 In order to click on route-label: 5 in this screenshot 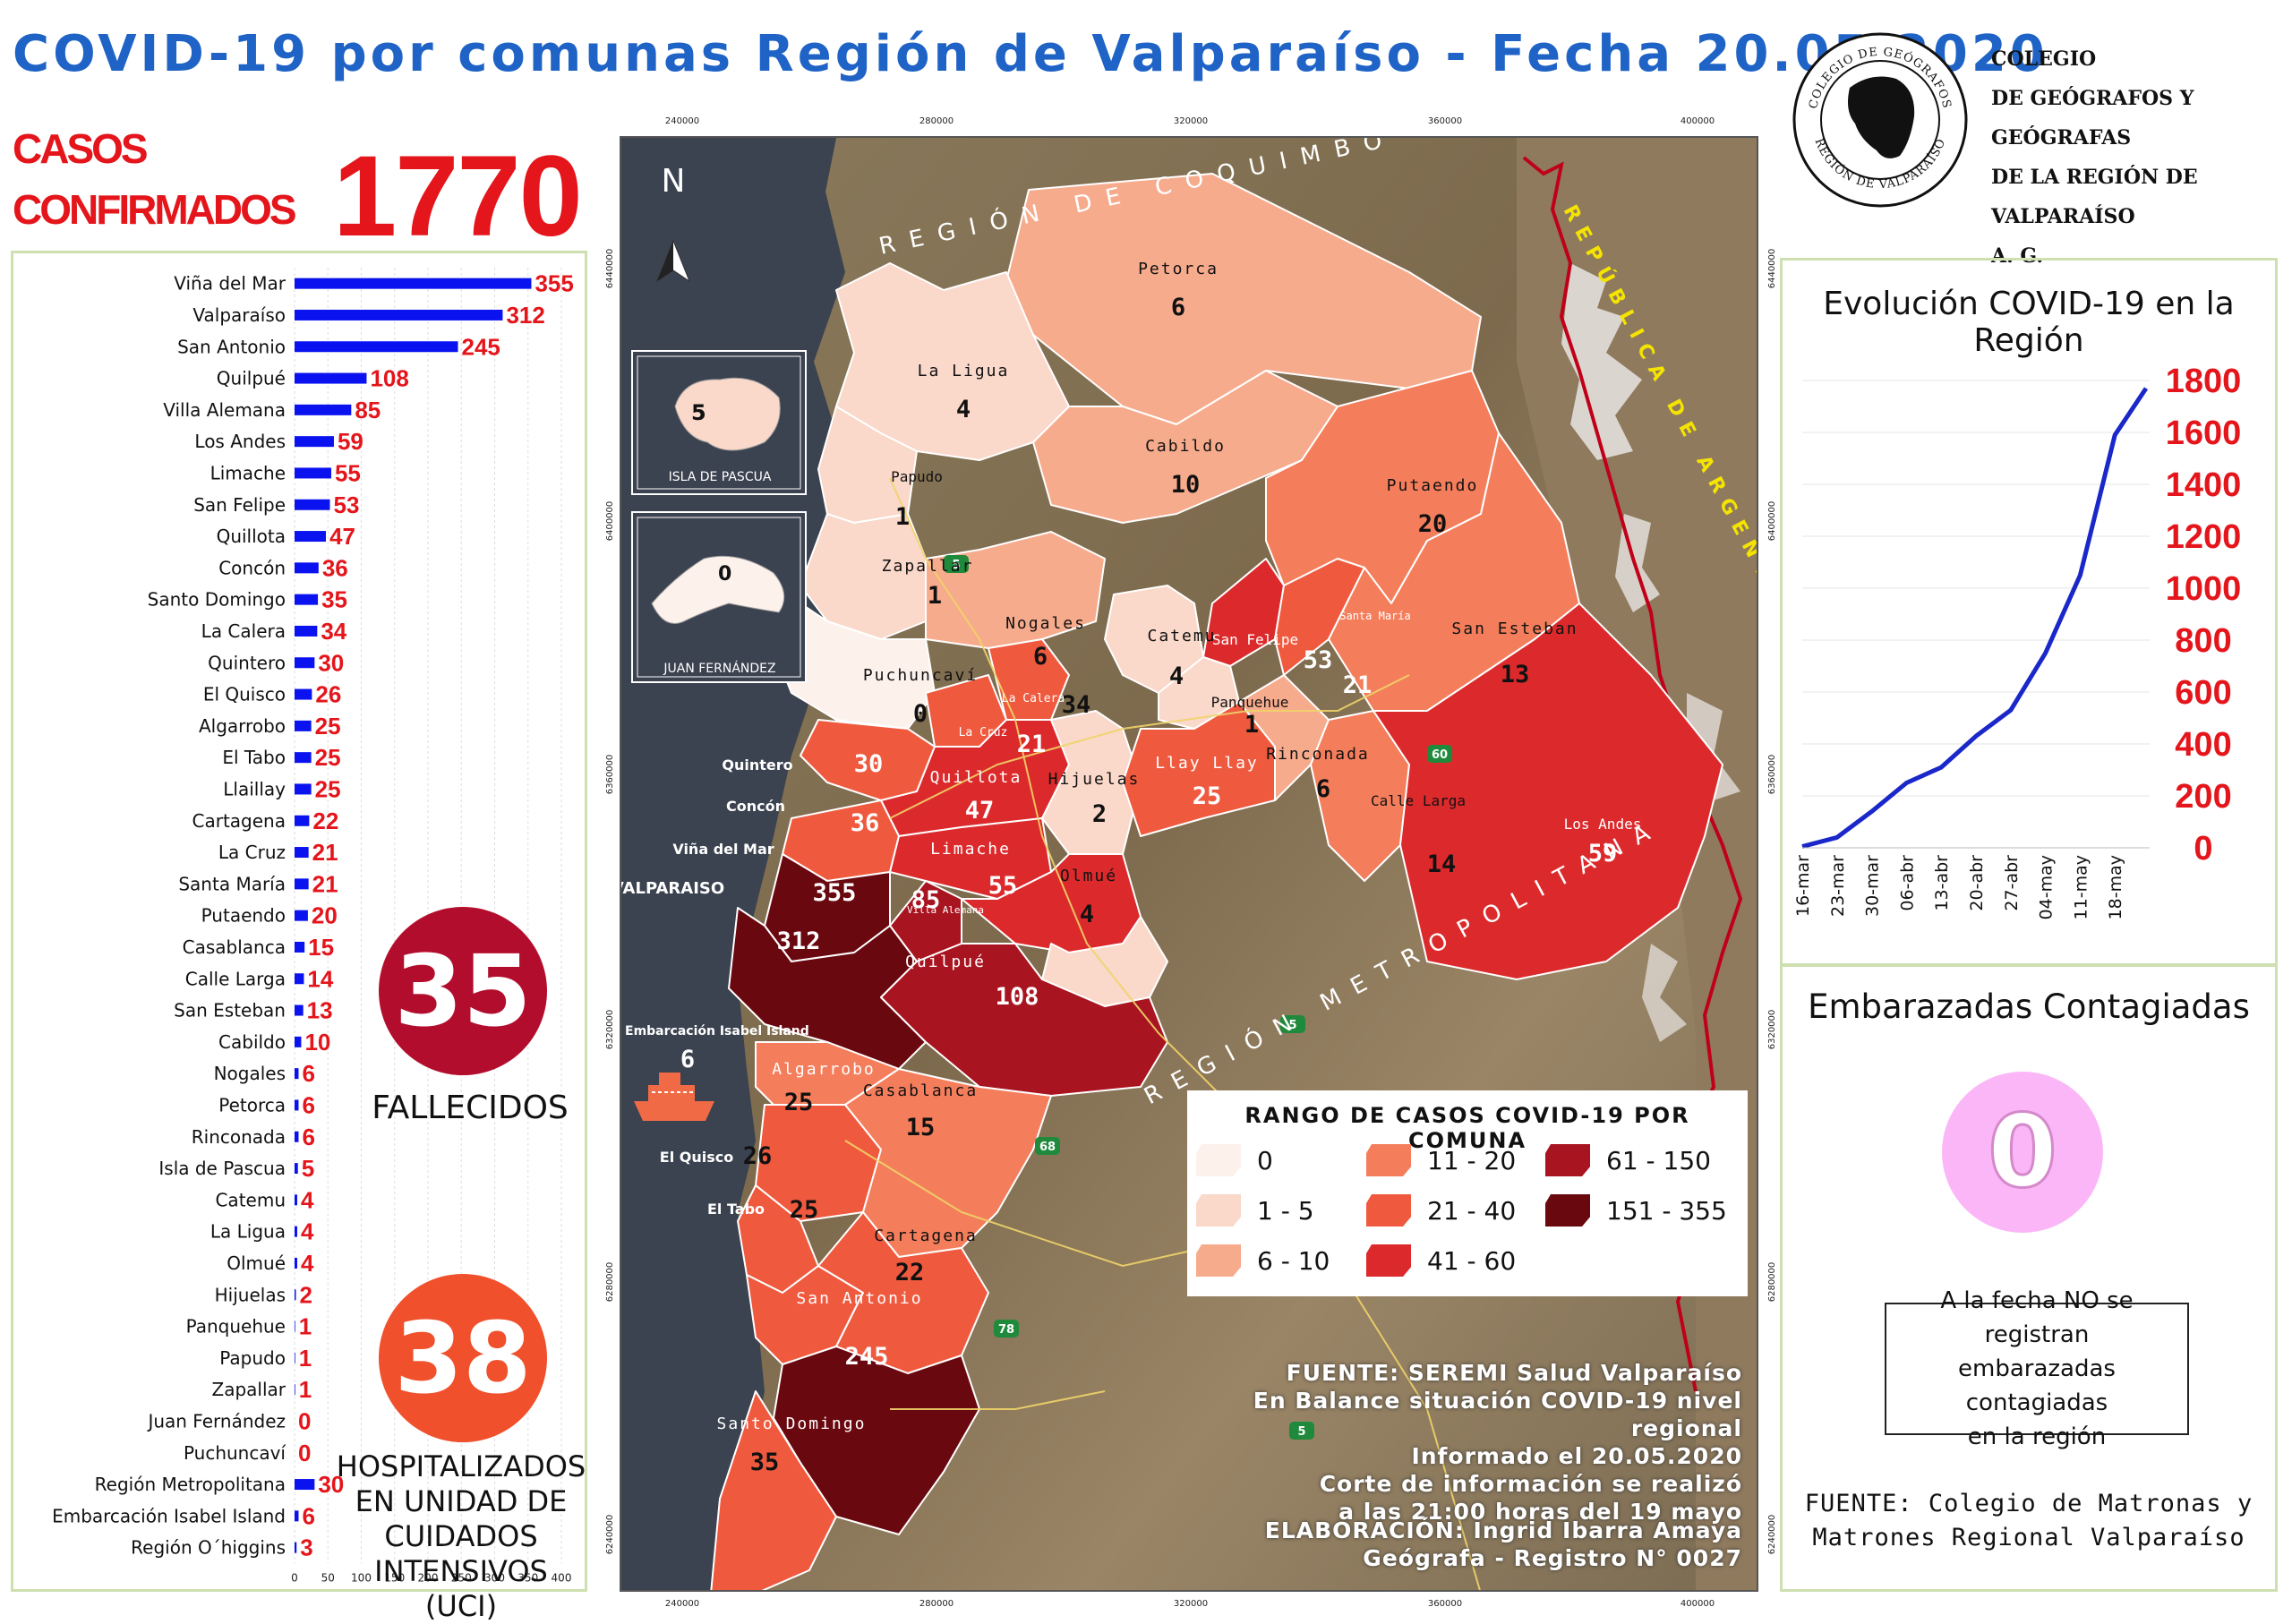, I will do `click(1301, 1432)`.